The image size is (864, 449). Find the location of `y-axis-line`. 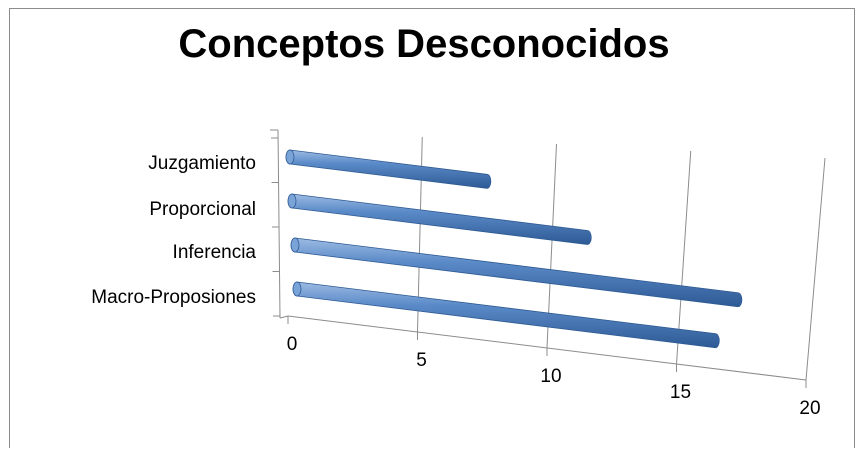

y-axis-line is located at coordinates (279, 224).